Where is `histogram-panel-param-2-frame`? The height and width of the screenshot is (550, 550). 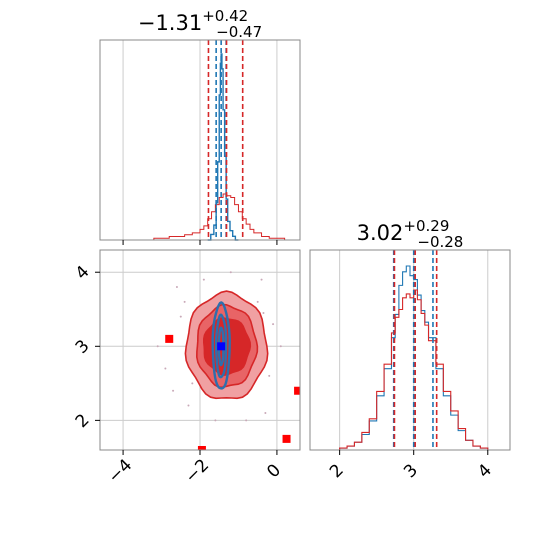
histogram-panel-param-2-frame is located at coordinates (410, 350).